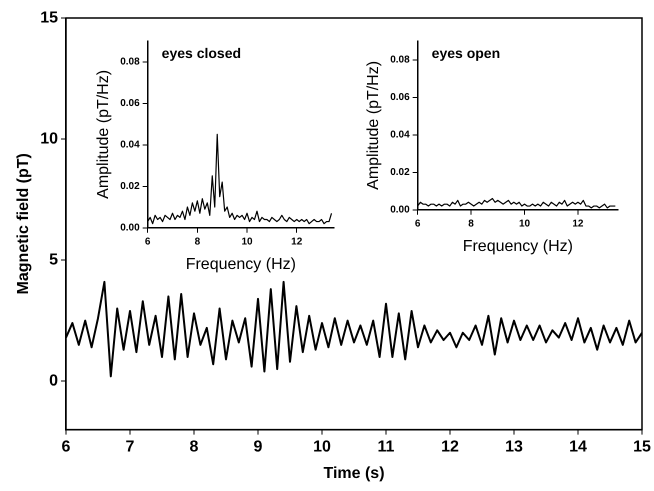 This screenshot has height=491, width=654. I want to click on y-tick-label: 0, so click(53, 381).